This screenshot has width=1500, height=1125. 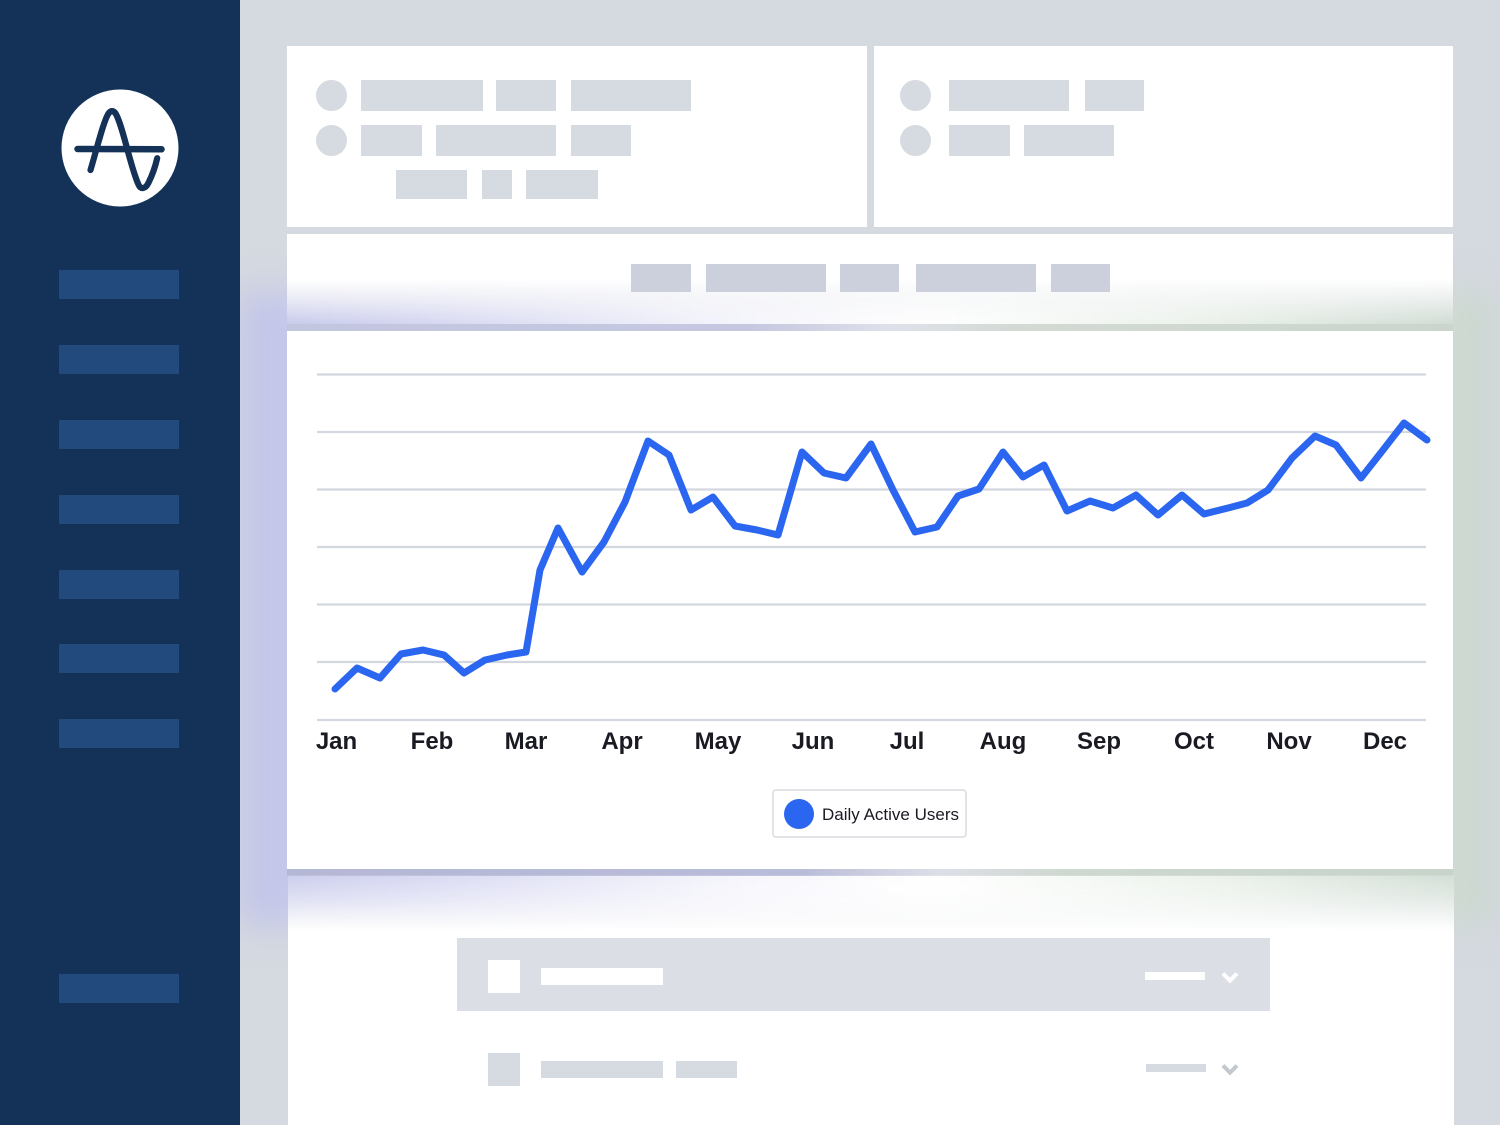 I want to click on svg-text: Jun, so click(x=813, y=741).